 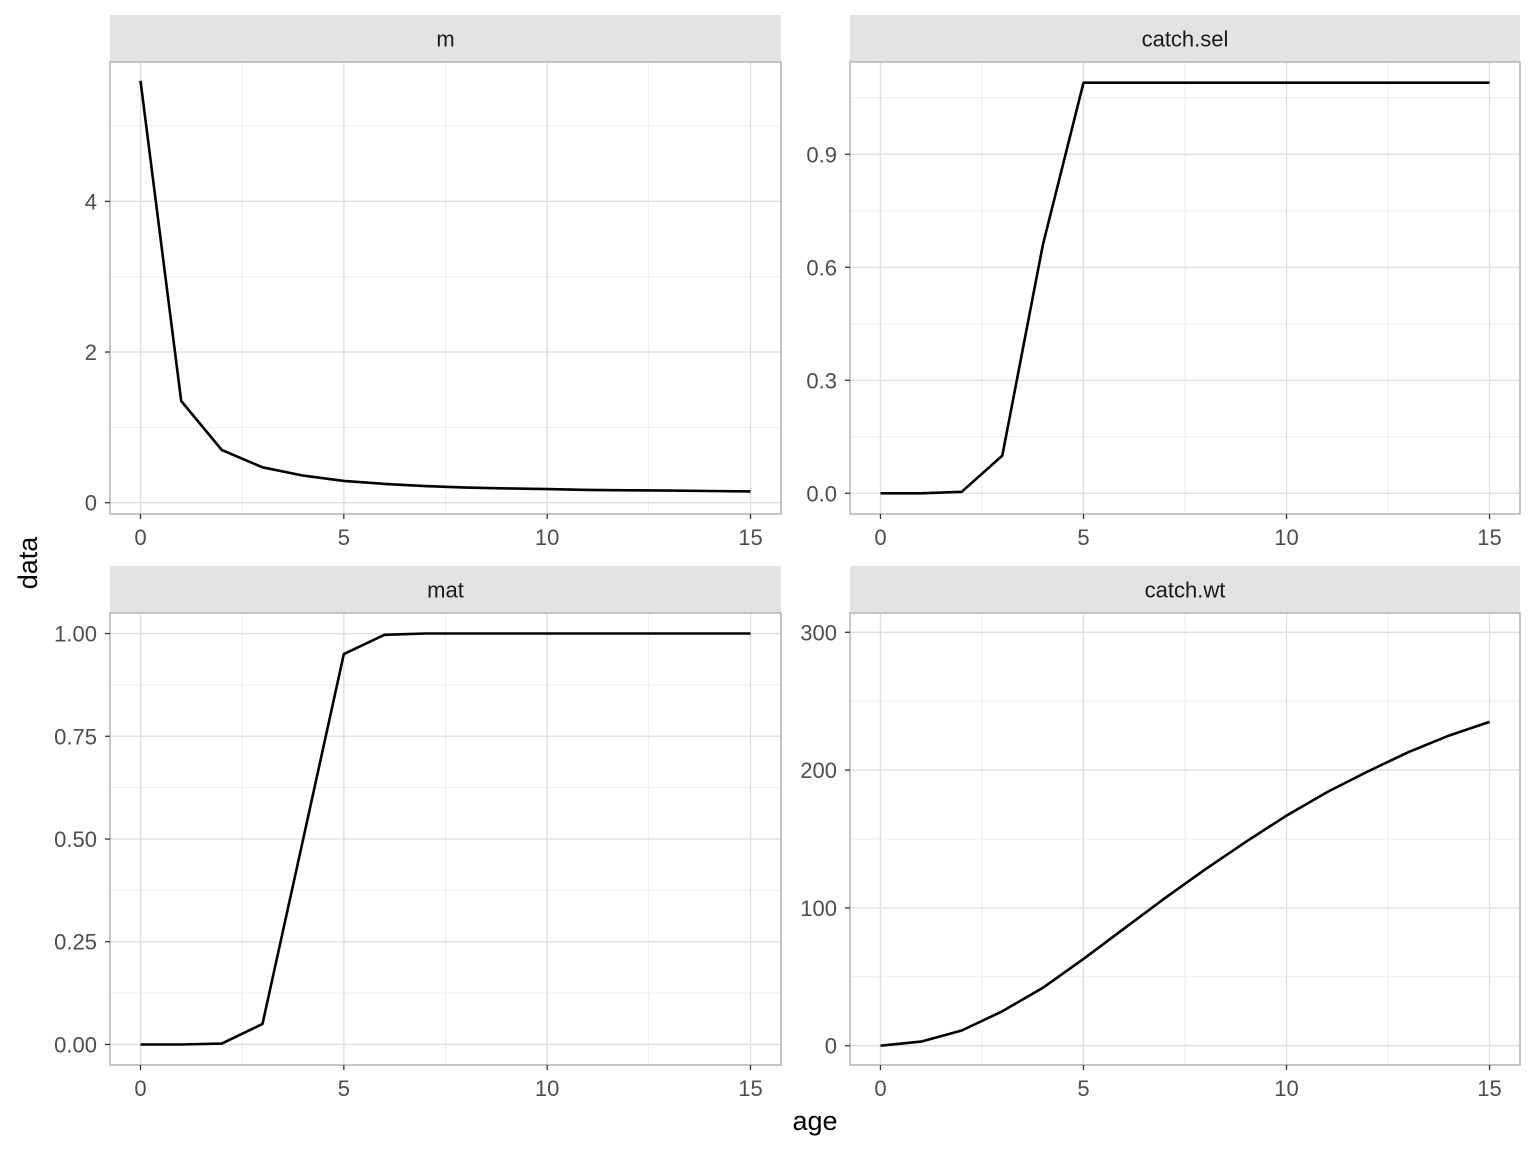 What do you see at coordinates (814, 1121) in the screenshot?
I see `x-axis-title: age` at bounding box center [814, 1121].